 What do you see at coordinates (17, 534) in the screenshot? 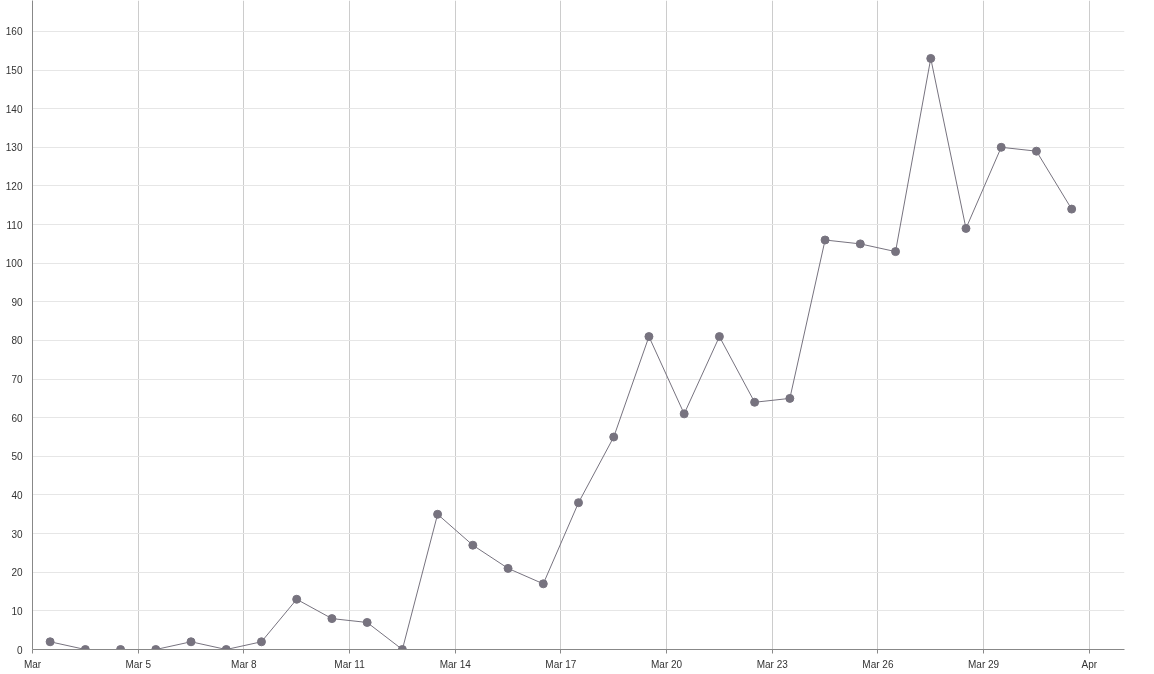
I see `y-tick-label: 30` at bounding box center [17, 534].